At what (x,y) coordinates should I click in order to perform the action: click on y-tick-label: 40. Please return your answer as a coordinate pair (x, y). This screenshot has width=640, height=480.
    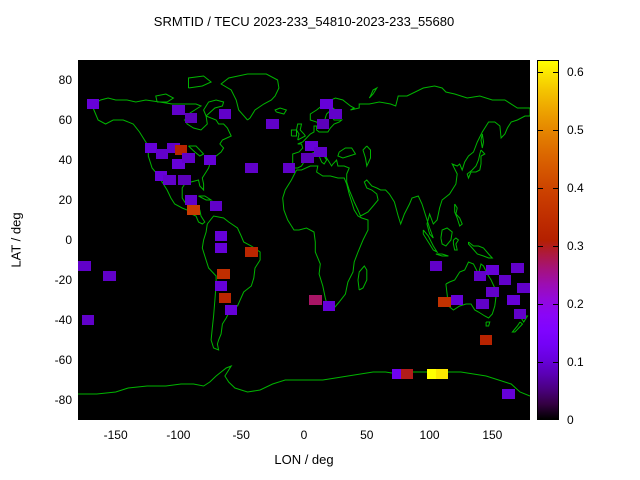
    Looking at the image, I should click on (65, 160).